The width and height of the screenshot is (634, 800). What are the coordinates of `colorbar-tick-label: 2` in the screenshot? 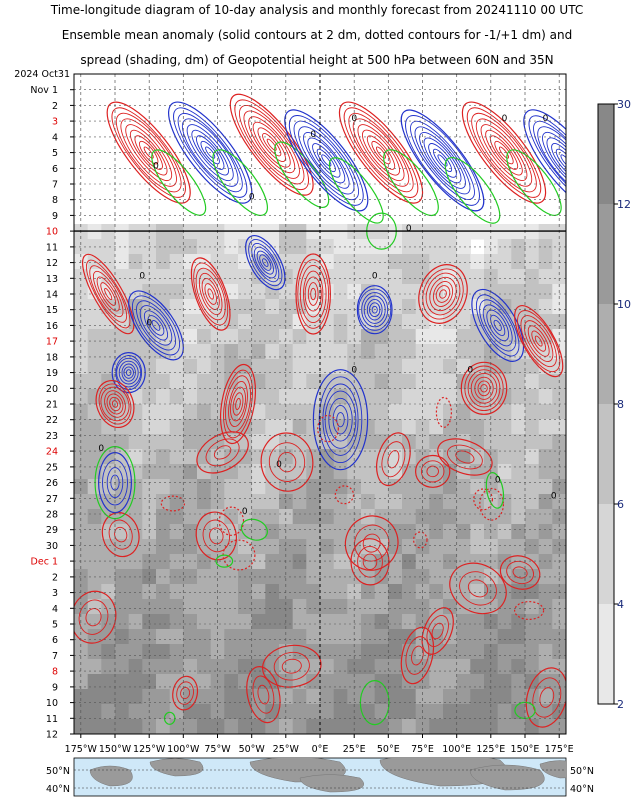 It's located at (620, 704).